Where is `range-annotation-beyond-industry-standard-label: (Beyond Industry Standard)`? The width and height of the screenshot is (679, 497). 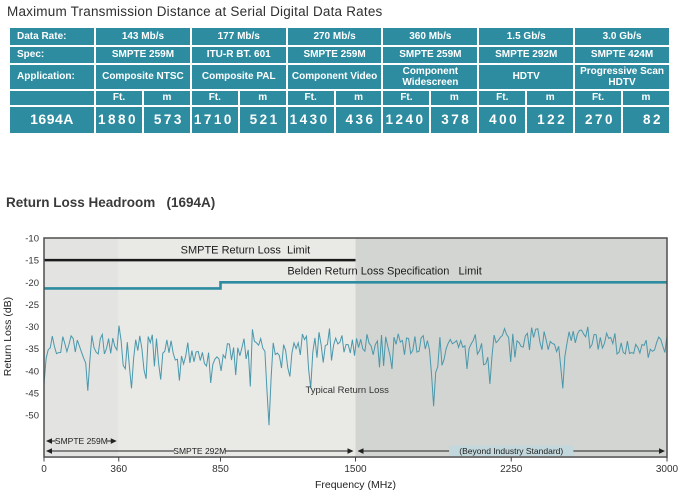 range-annotation-beyond-industry-standard-label: (Beyond Industry Standard) is located at coordinates (511, 451).